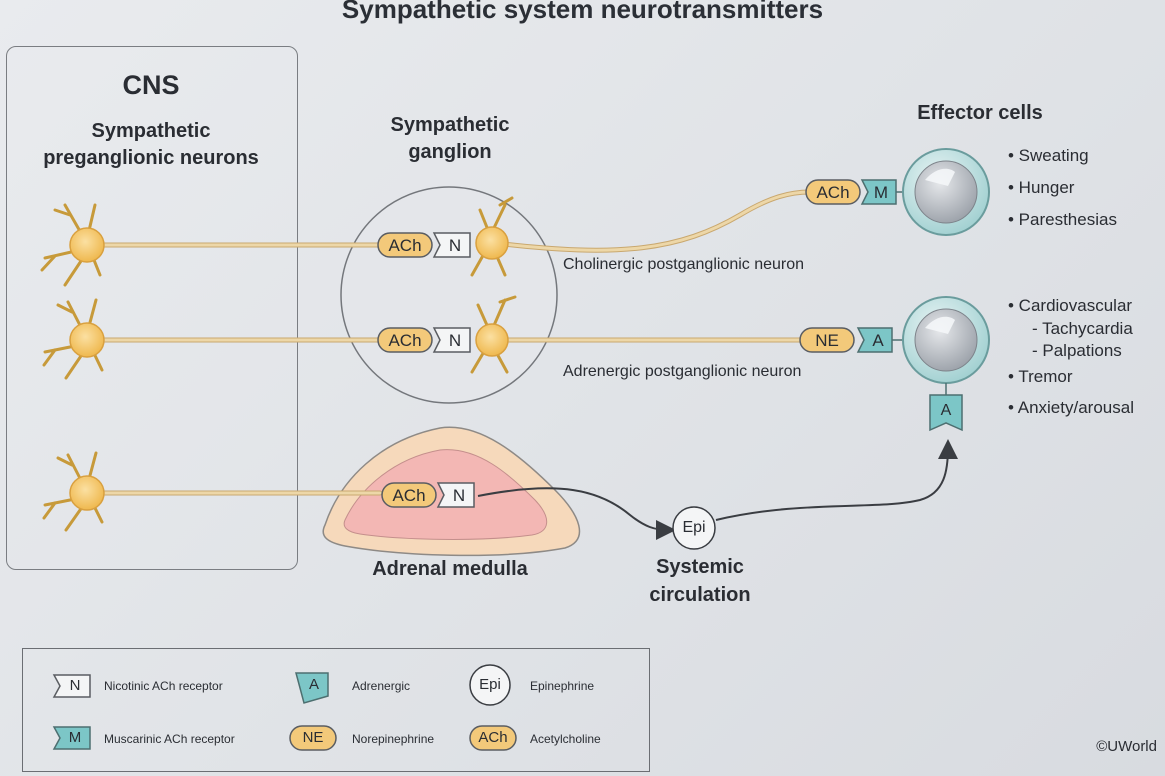  What do you see at coordinates (381, 686) in the screenshot?
I see `legend-a-text: Adrenergic` at bounding box center [381, 686].